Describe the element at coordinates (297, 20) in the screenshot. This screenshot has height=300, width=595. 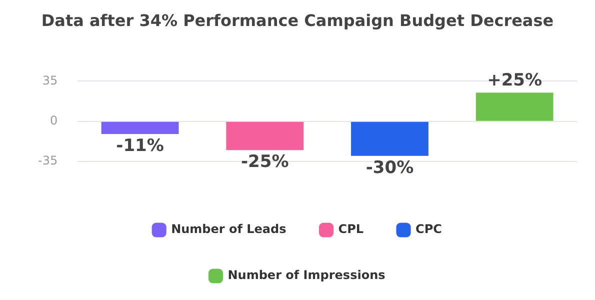
I see `chart-title: Data after 34% Performance Campaign Budget Decrease` at that location.